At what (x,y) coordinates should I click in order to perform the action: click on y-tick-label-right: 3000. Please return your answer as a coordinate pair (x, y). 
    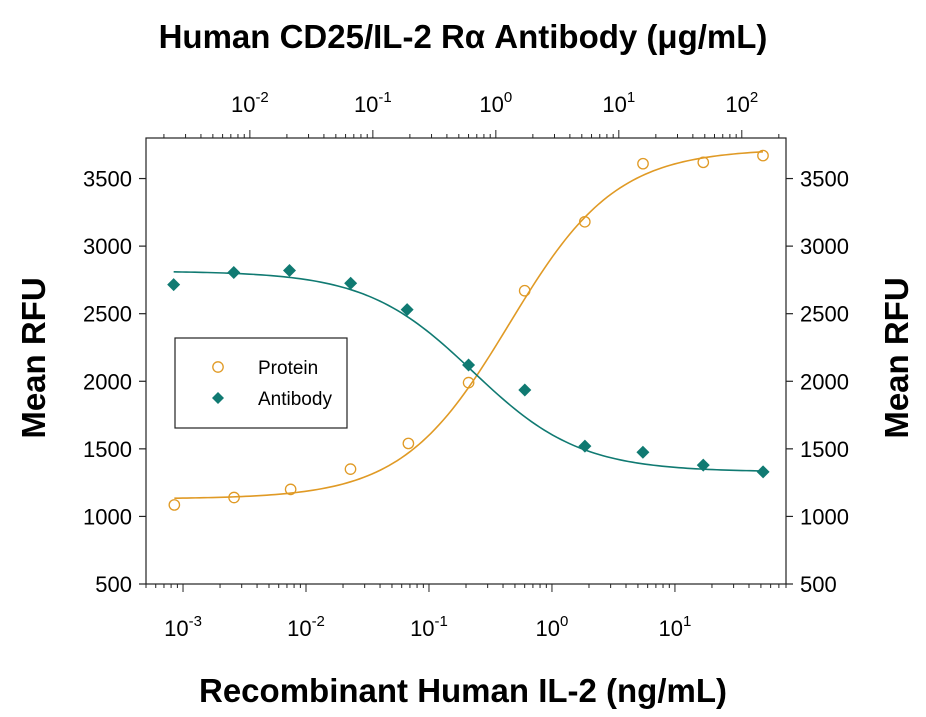
    Looking at the image, I should click on (824, 246).